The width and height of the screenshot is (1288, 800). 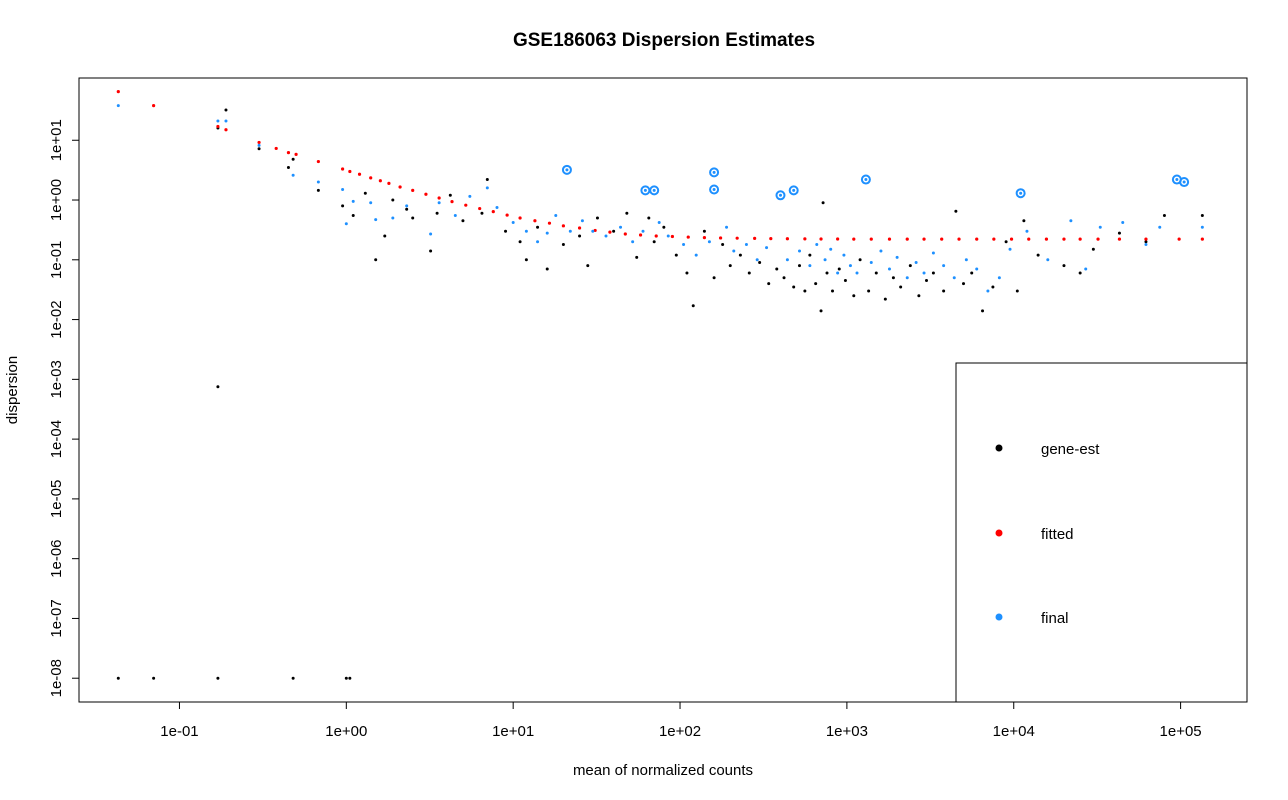 What do you see at coordinates (663, 770) in the screenshot?
I see `x-axis-label: mean of normalized counts` at bounding box center [663, 770].